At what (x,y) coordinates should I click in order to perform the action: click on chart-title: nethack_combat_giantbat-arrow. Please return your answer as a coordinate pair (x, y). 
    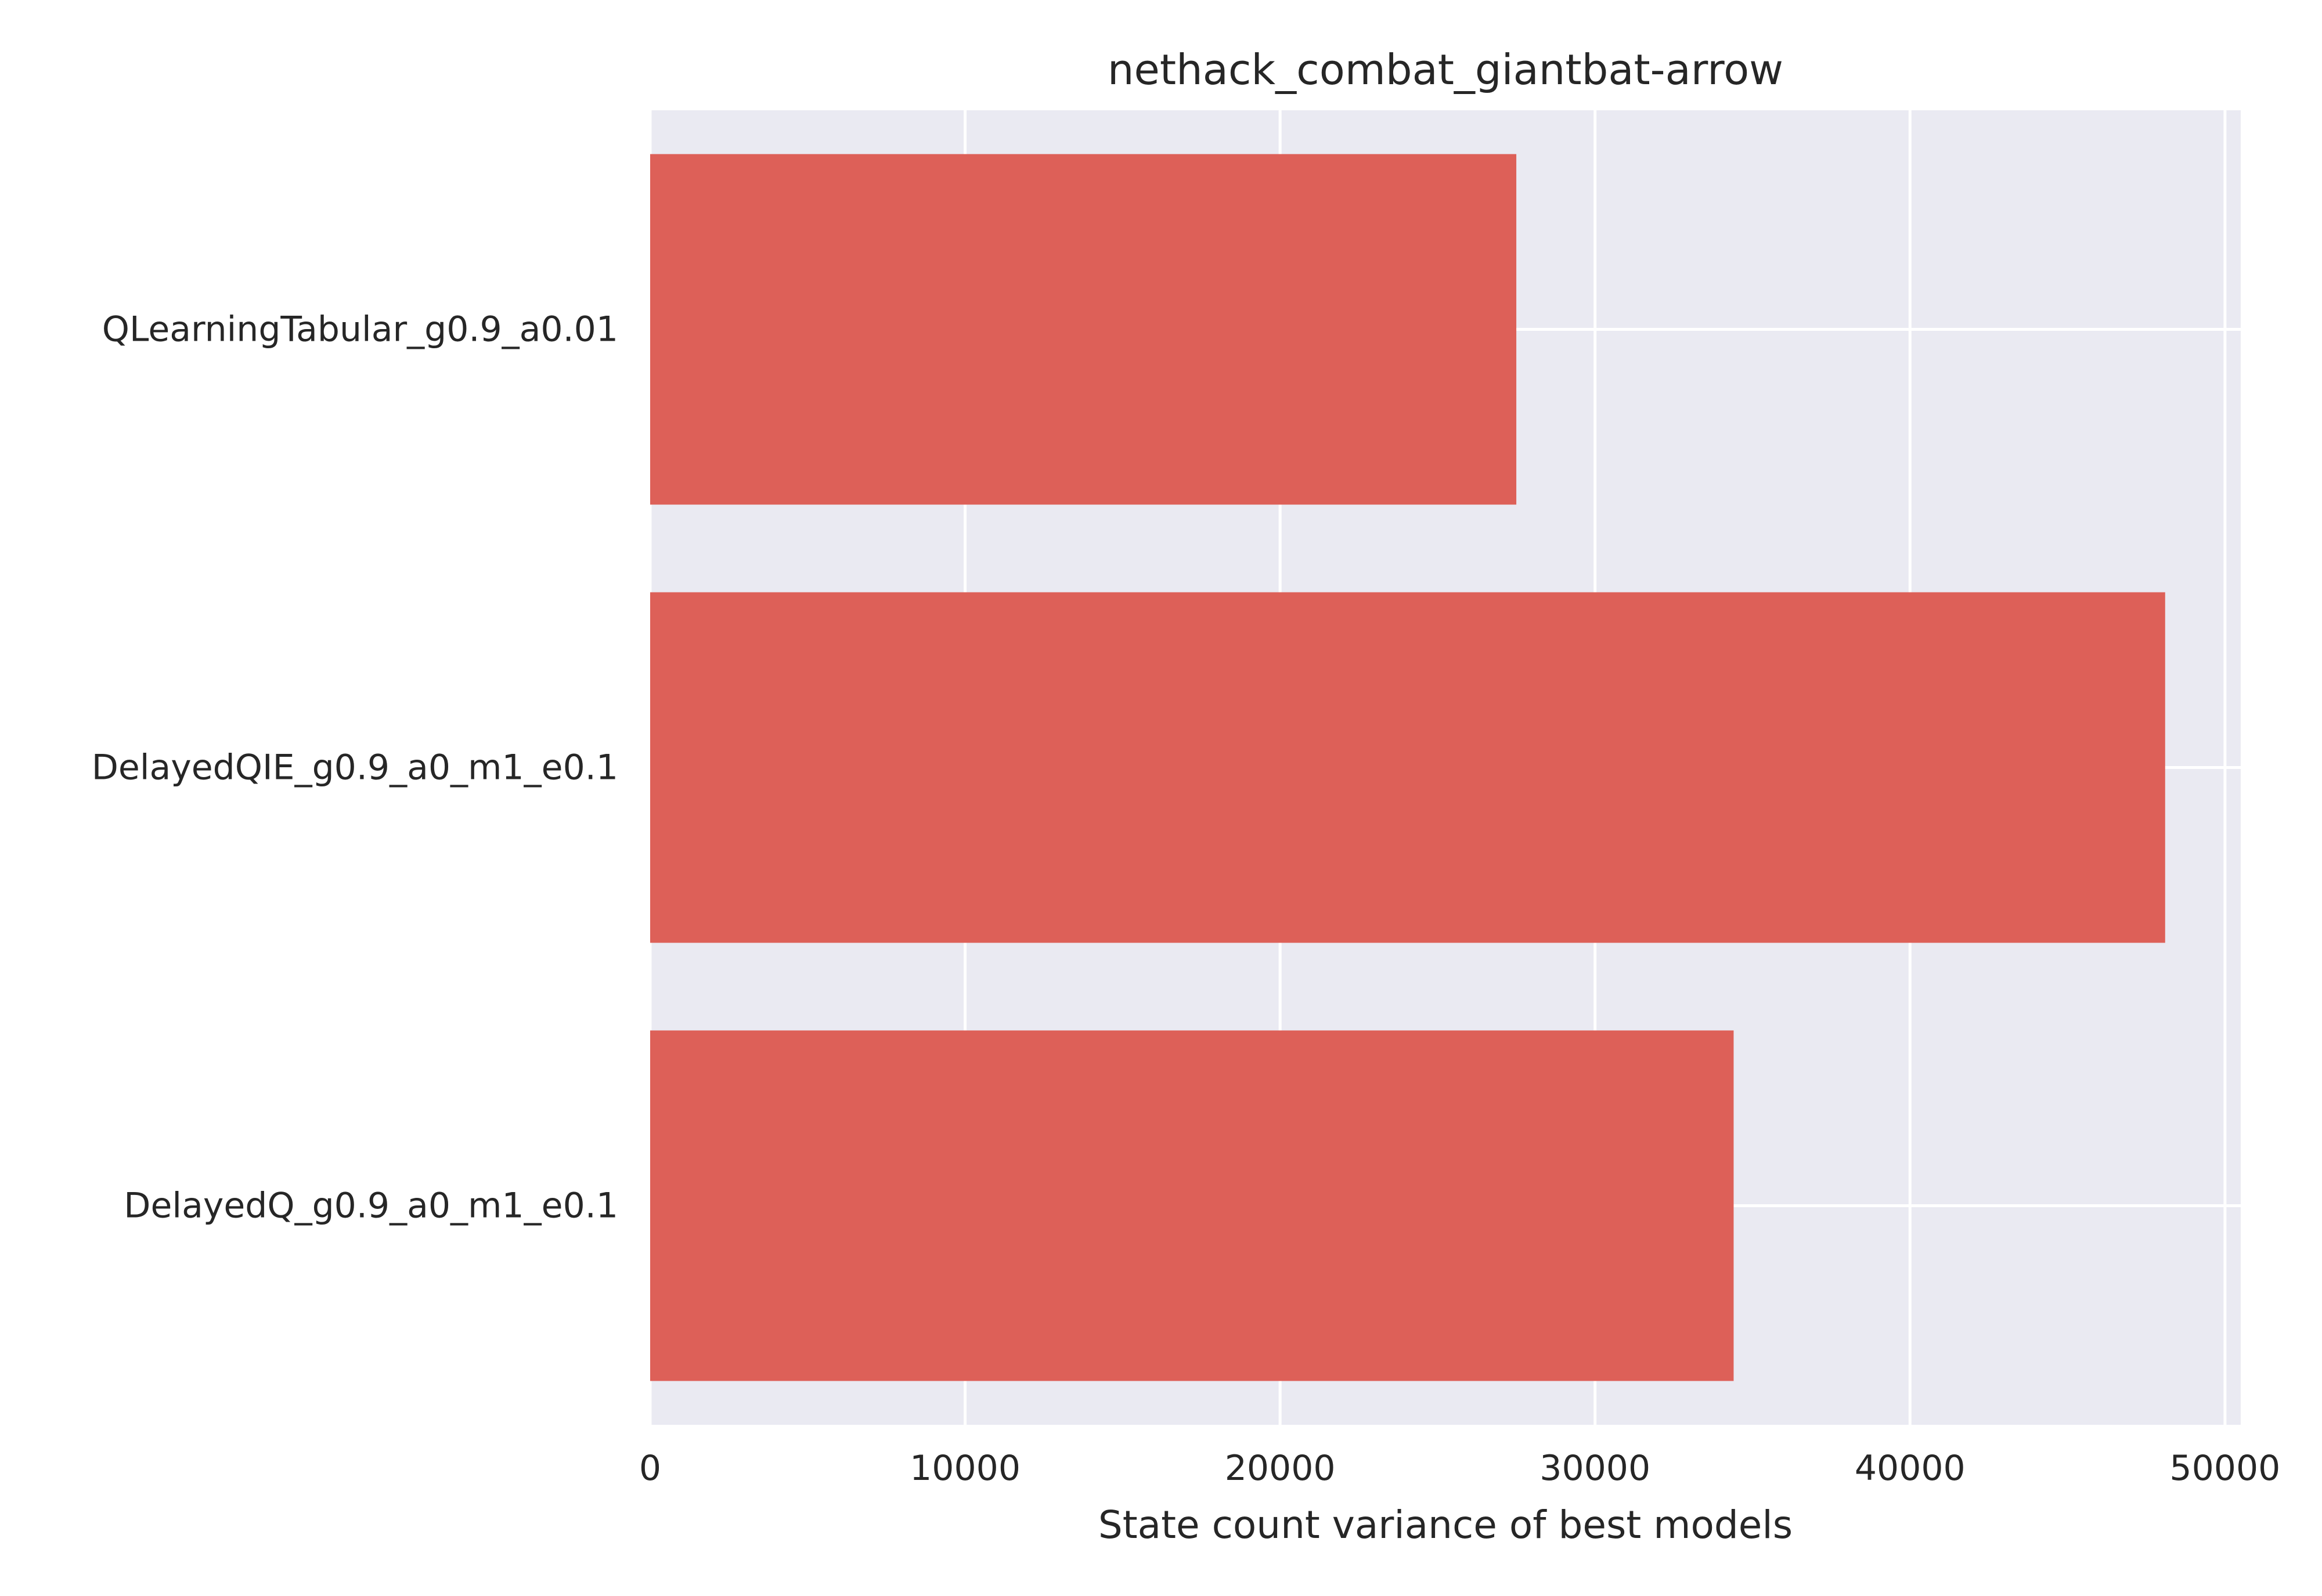
    Looking at the image, I should click on (1446, 69).